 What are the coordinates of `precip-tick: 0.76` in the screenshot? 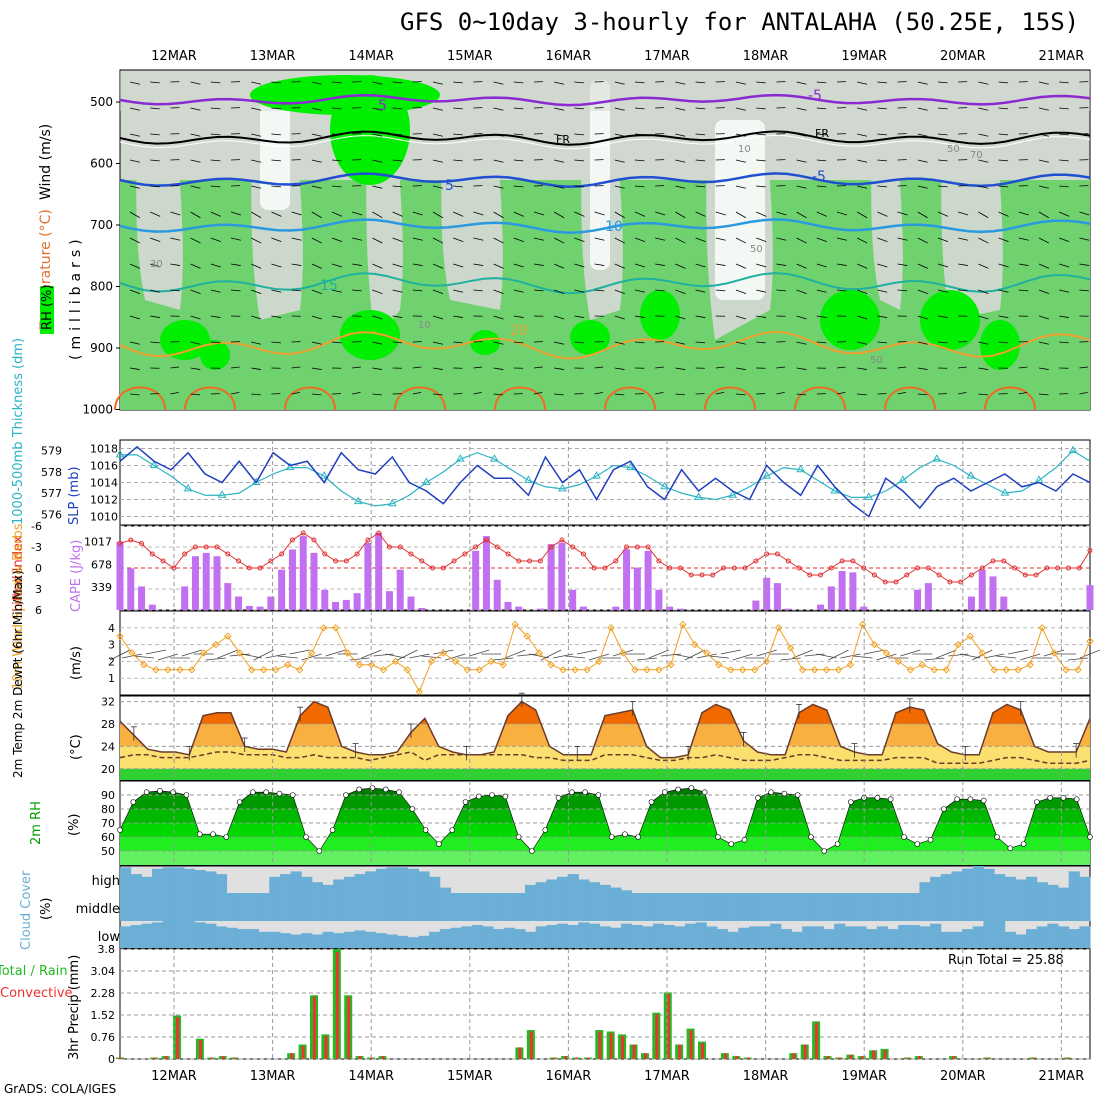 It's located at (103, 1037).